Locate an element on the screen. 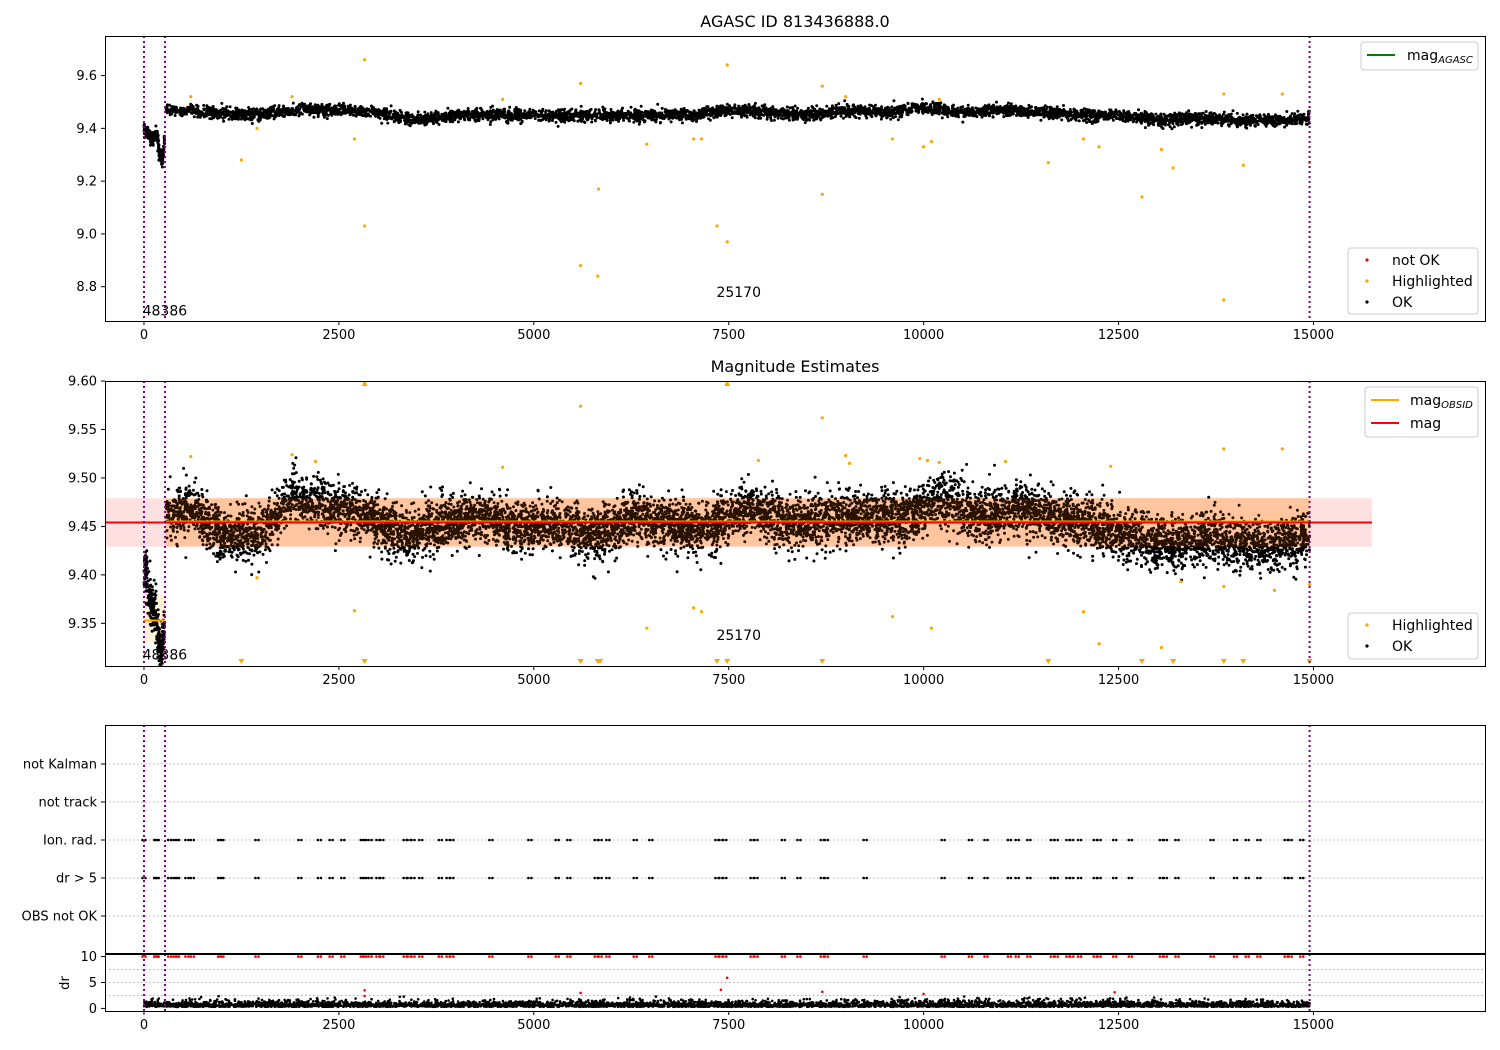  mag-xtick-label: 0 is located at coordinates (144, 680).